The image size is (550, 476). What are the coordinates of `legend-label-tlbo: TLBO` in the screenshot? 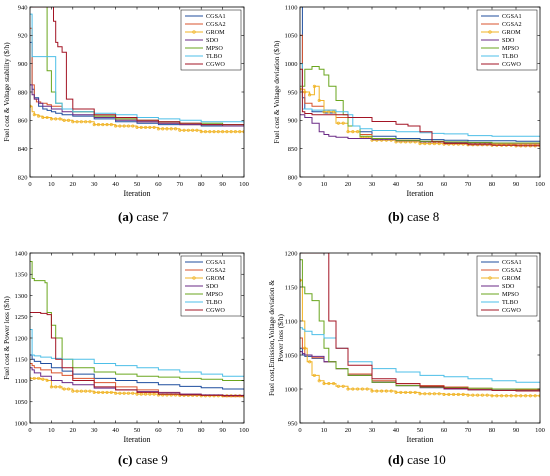 It's located at (214, 56).